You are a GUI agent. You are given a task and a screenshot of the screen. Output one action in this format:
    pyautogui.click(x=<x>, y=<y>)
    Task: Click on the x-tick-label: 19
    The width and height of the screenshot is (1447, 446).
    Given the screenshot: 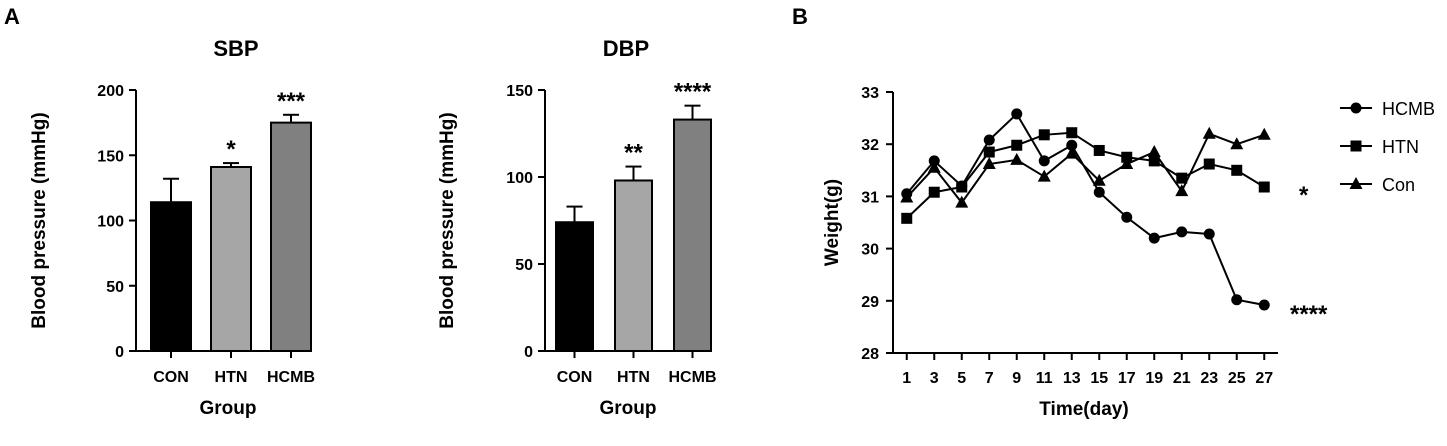 What is the action you would take?
    pyautogui.click(x=1154, y=378)
    